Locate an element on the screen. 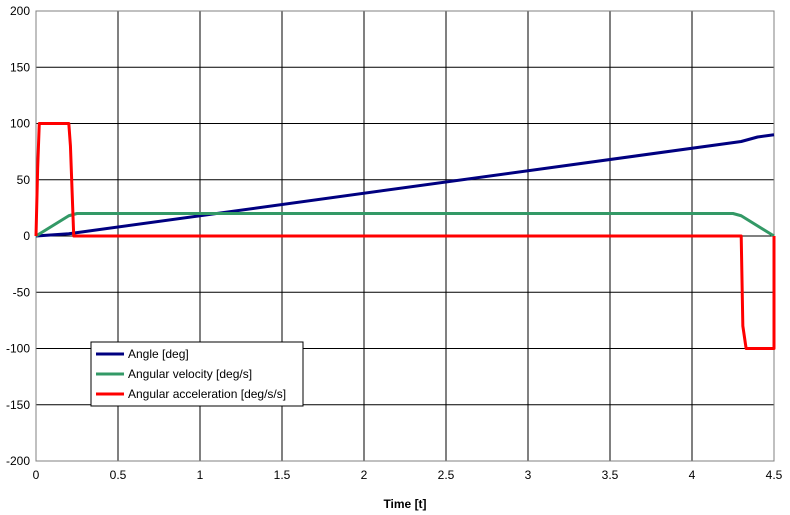 This screenshot has height=515, width=790. y-tick-label: 100 is located at coordinates (20, 124).